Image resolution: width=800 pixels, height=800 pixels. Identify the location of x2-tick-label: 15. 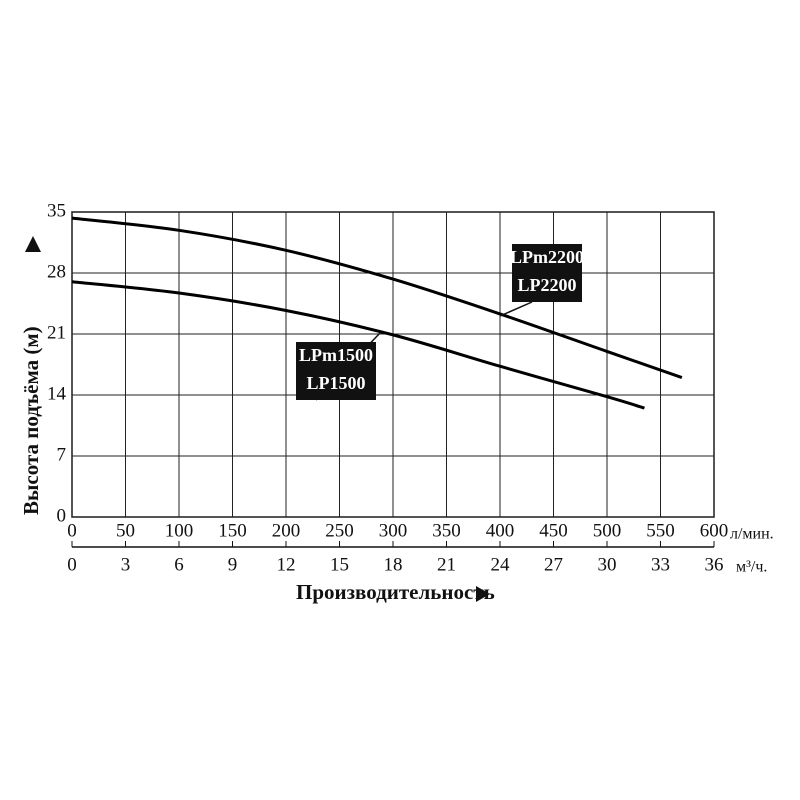
(339, 564).